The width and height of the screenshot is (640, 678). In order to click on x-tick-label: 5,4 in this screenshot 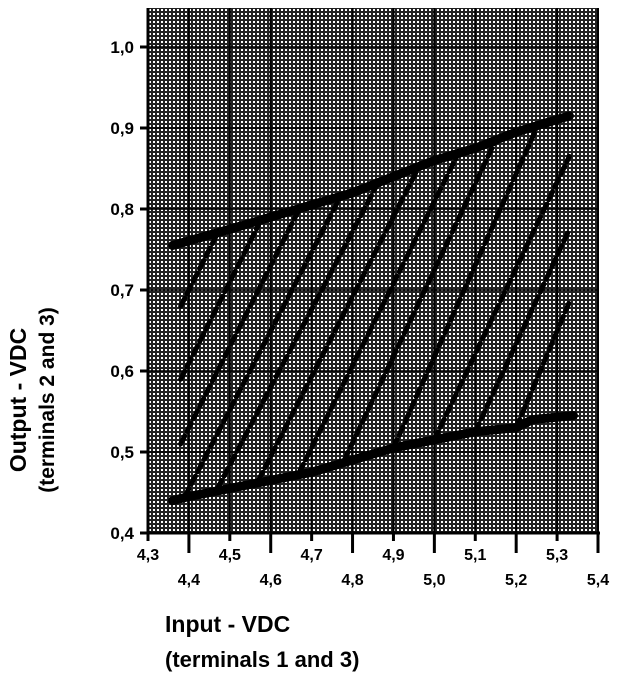, I will do `click(598, 580)`.